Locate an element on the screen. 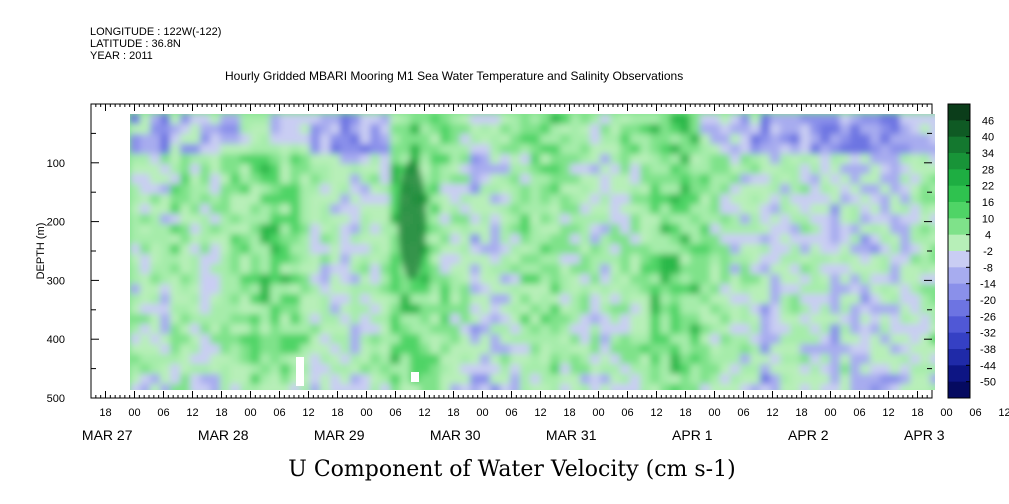 The image size is (1009, 504). y-tick-label: 400 is located at coordinates (56, 340).